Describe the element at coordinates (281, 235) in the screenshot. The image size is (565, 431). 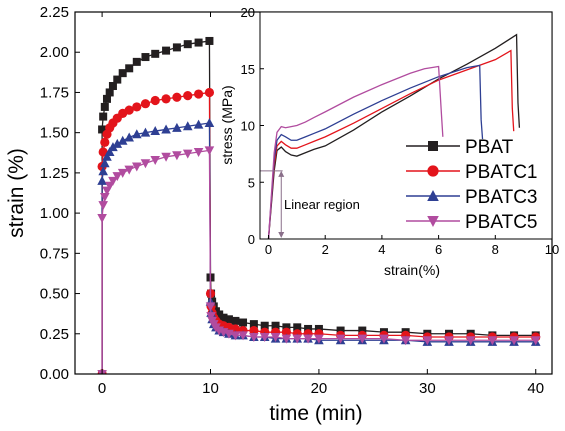
I see `linear-region-arrow-down` at that location.